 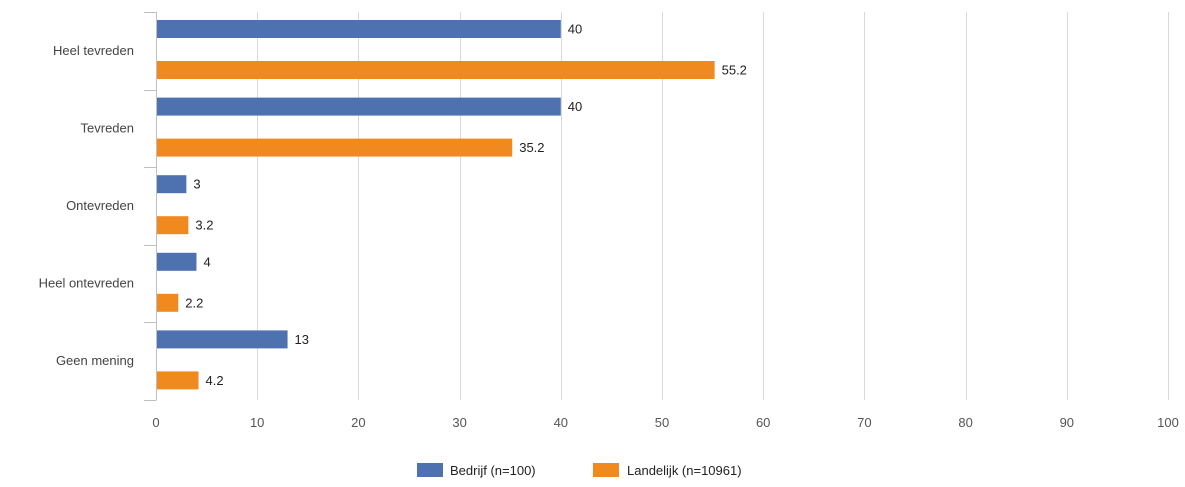 I want to click on data-label: 35.2, so click(x=531, y=147).